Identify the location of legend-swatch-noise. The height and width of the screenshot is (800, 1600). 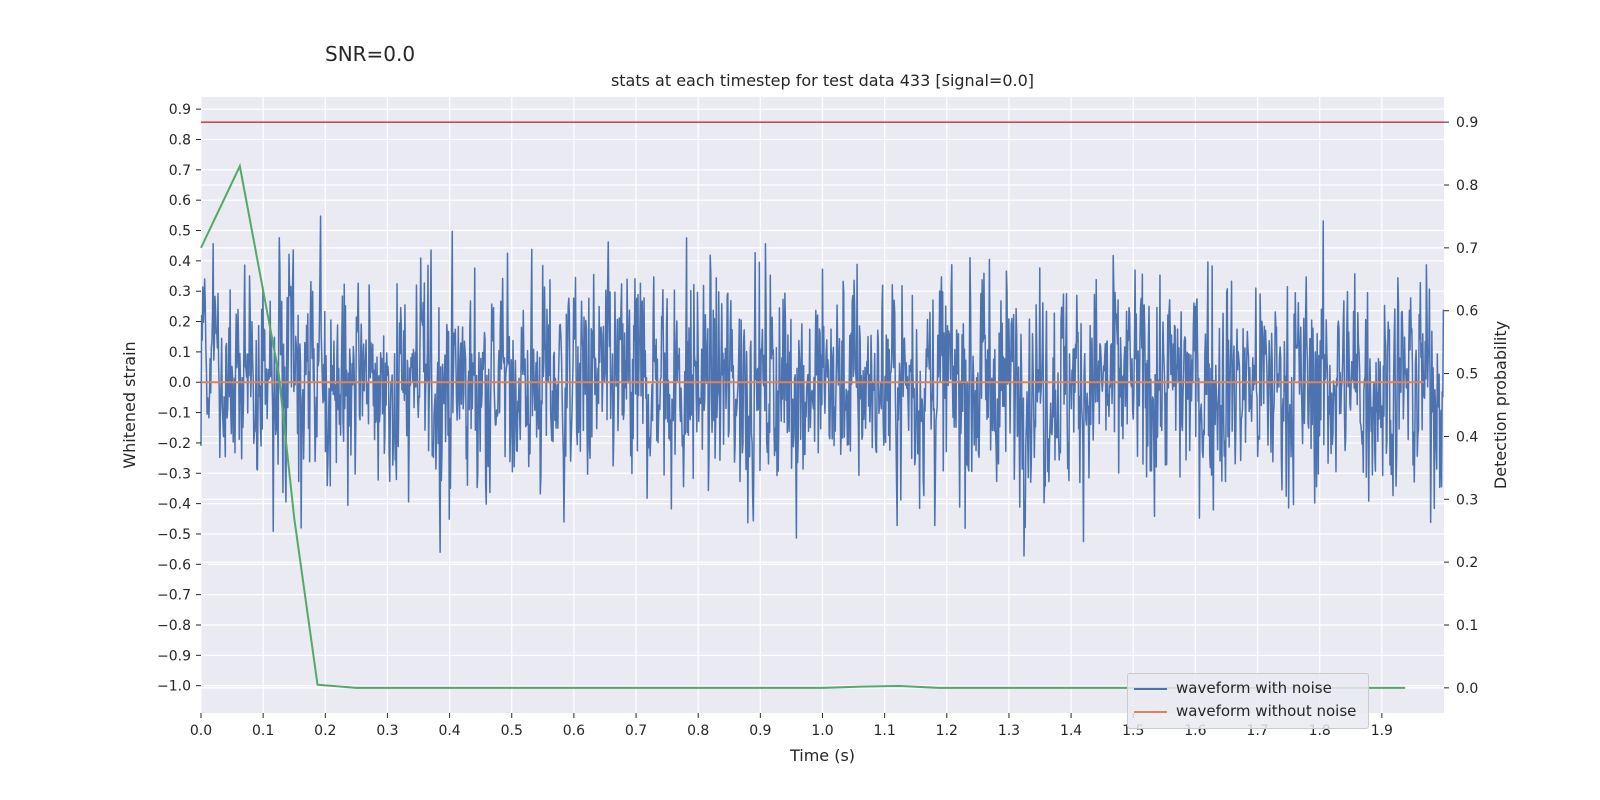
(1150, 689).